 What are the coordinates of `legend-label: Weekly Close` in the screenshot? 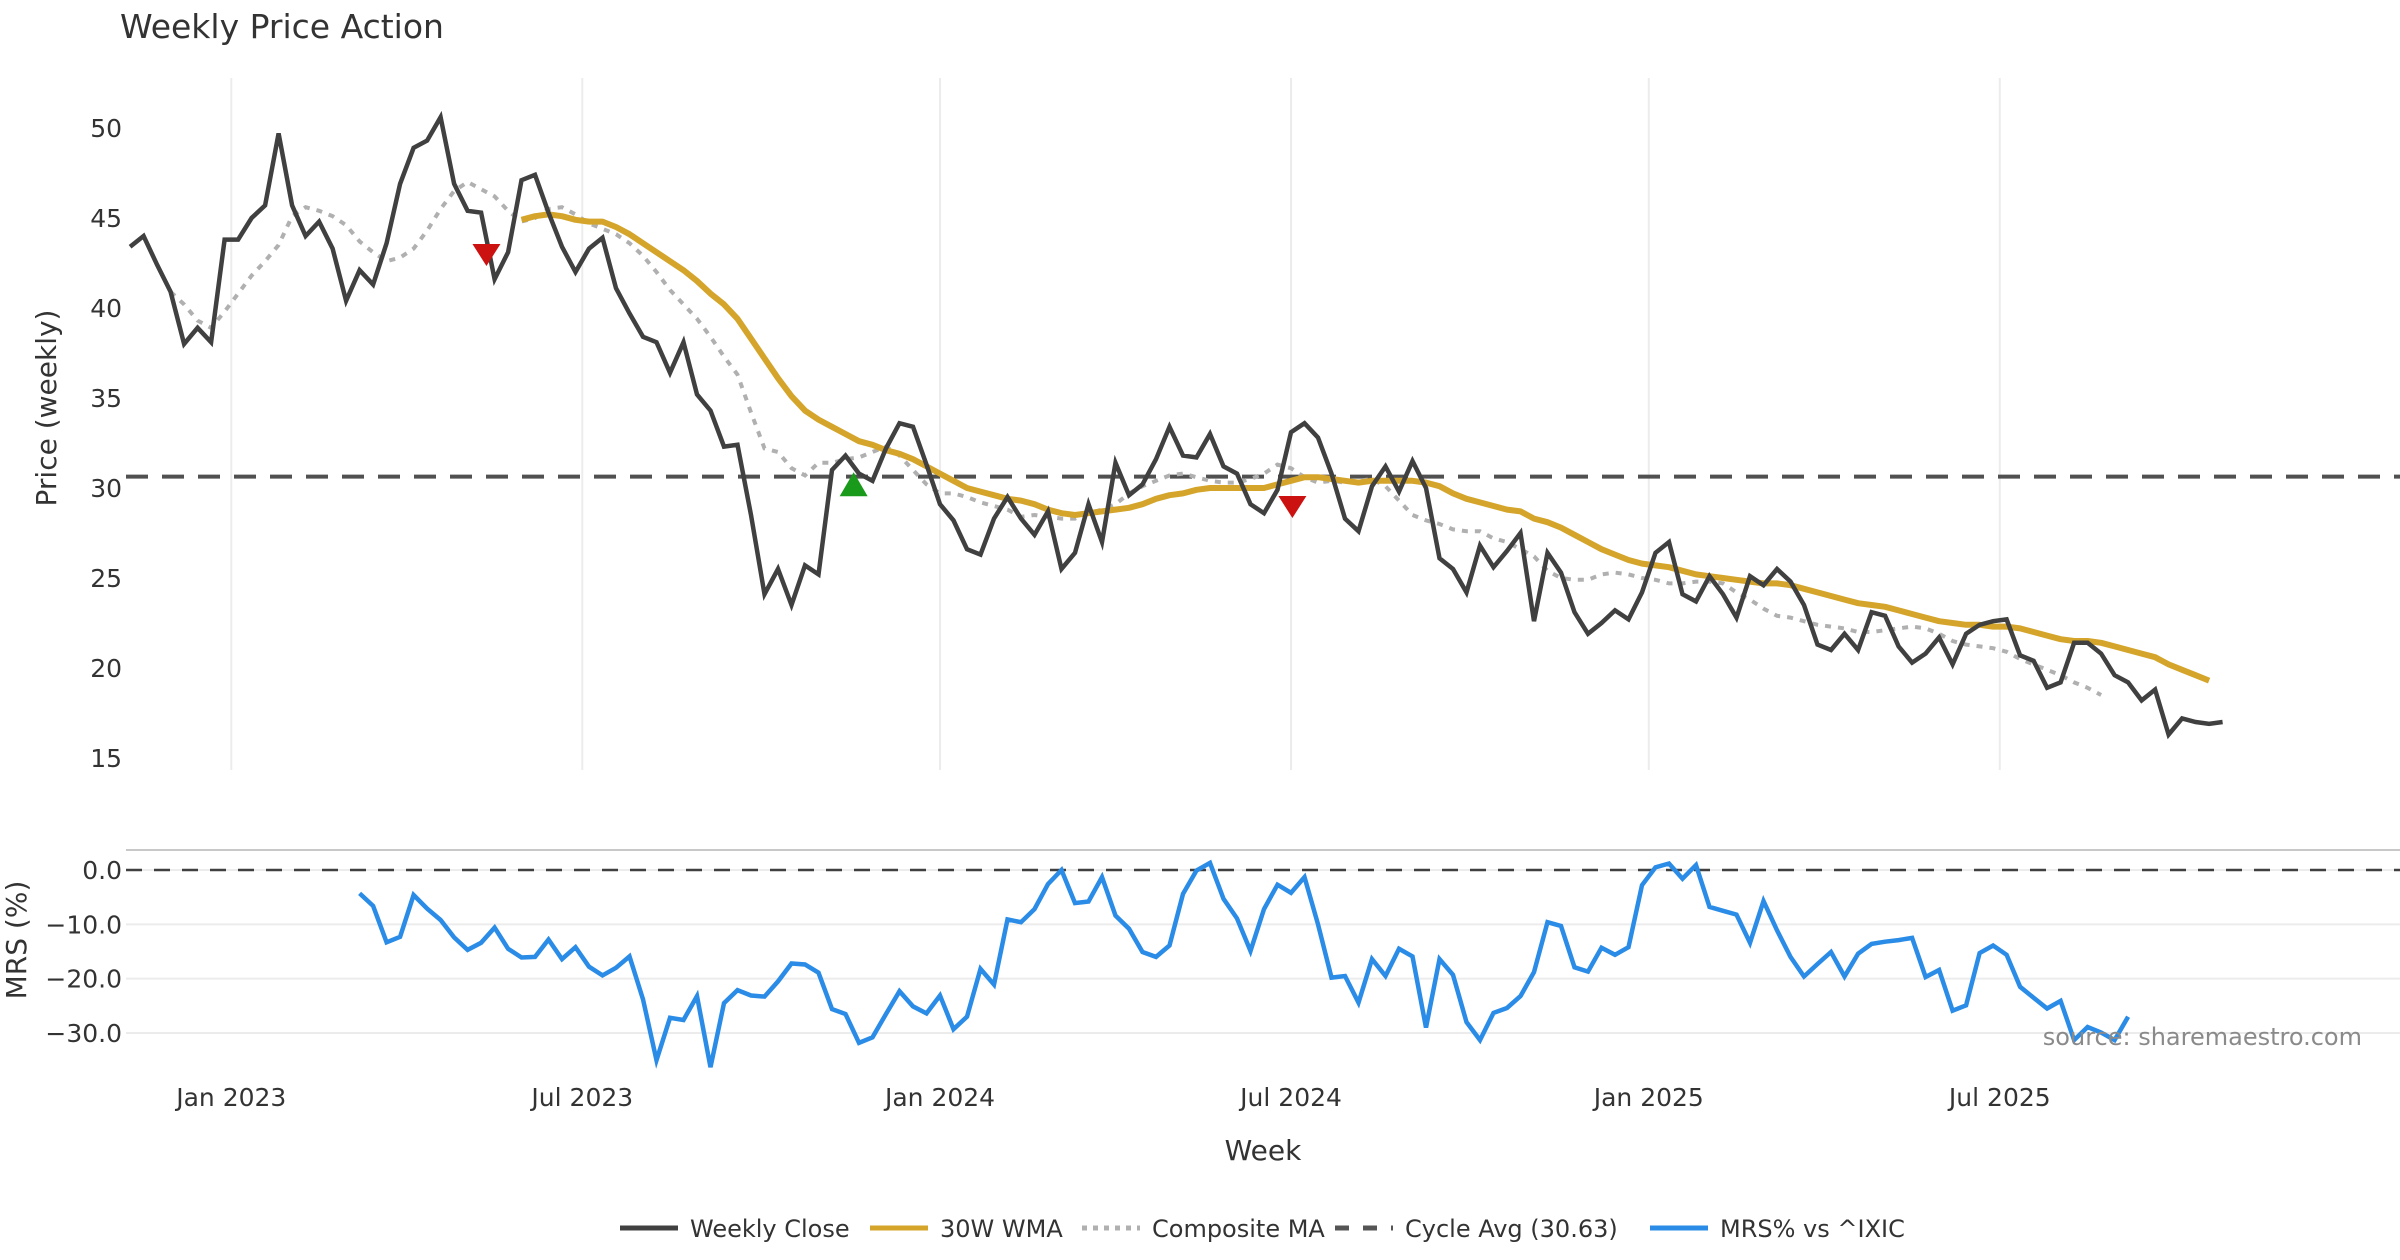 It's located at (770, 1229).